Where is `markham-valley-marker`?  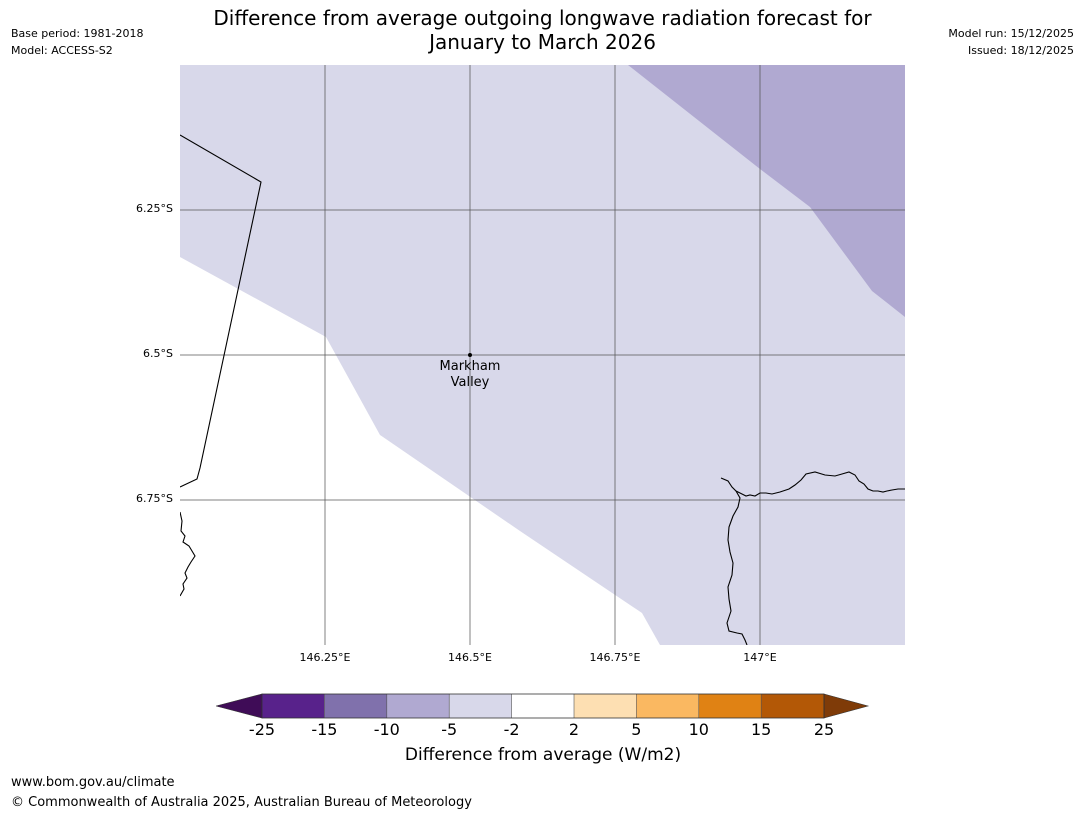 markham-valley-marker is located at coordinates (470, 355).